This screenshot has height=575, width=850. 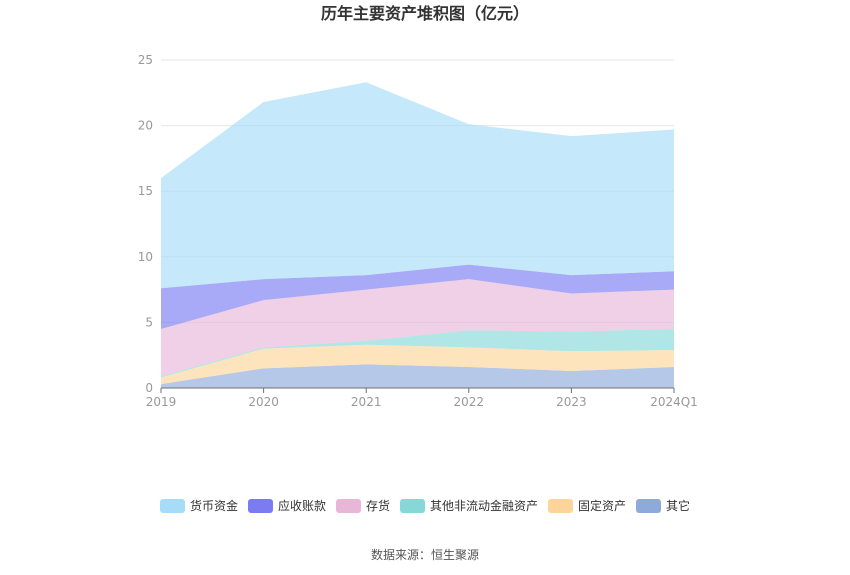 I want to click on y-tick-label: 0, so click(x=149, y=388).